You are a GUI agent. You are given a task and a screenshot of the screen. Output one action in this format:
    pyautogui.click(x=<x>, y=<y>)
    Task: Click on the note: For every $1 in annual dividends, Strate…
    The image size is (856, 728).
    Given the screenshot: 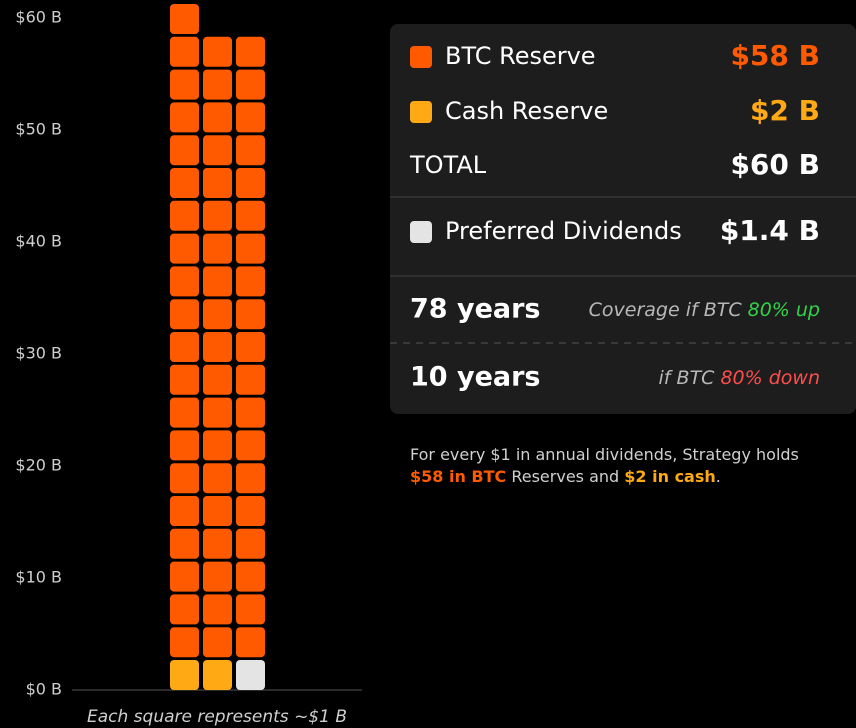 What is the action you would take?
    pyautogui.click(x=604, y=454)
    